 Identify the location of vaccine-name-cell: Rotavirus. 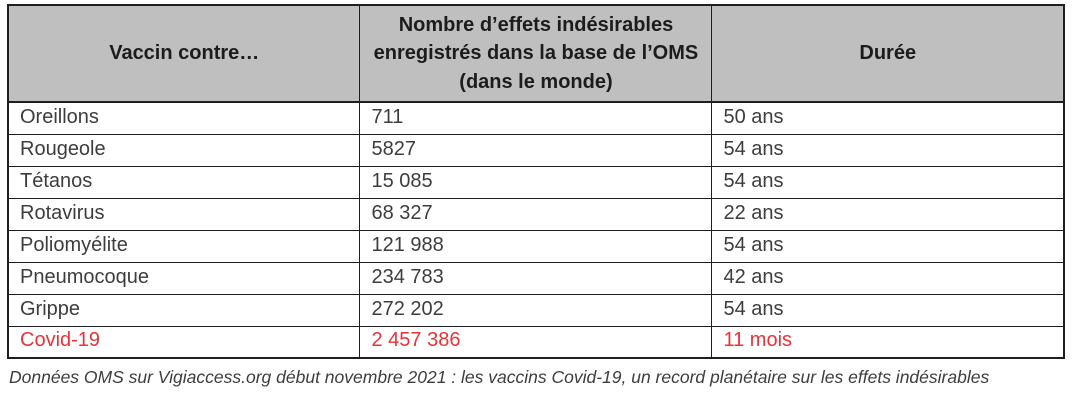
(184, 214).